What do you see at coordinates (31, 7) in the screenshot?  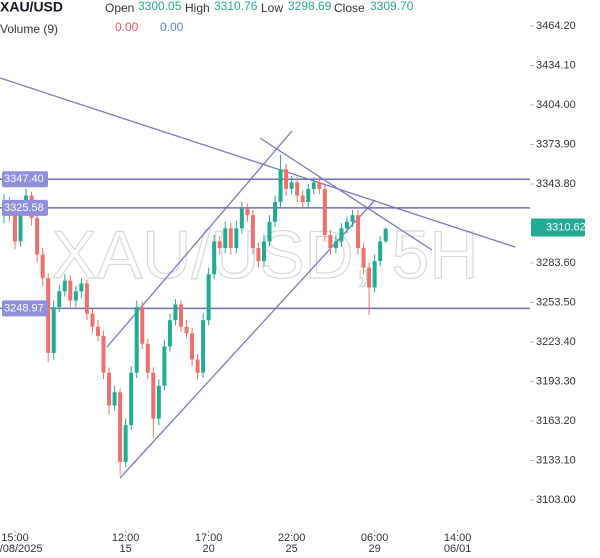 I see `symbol: XAU/USD` at bounding box center [31, 7].